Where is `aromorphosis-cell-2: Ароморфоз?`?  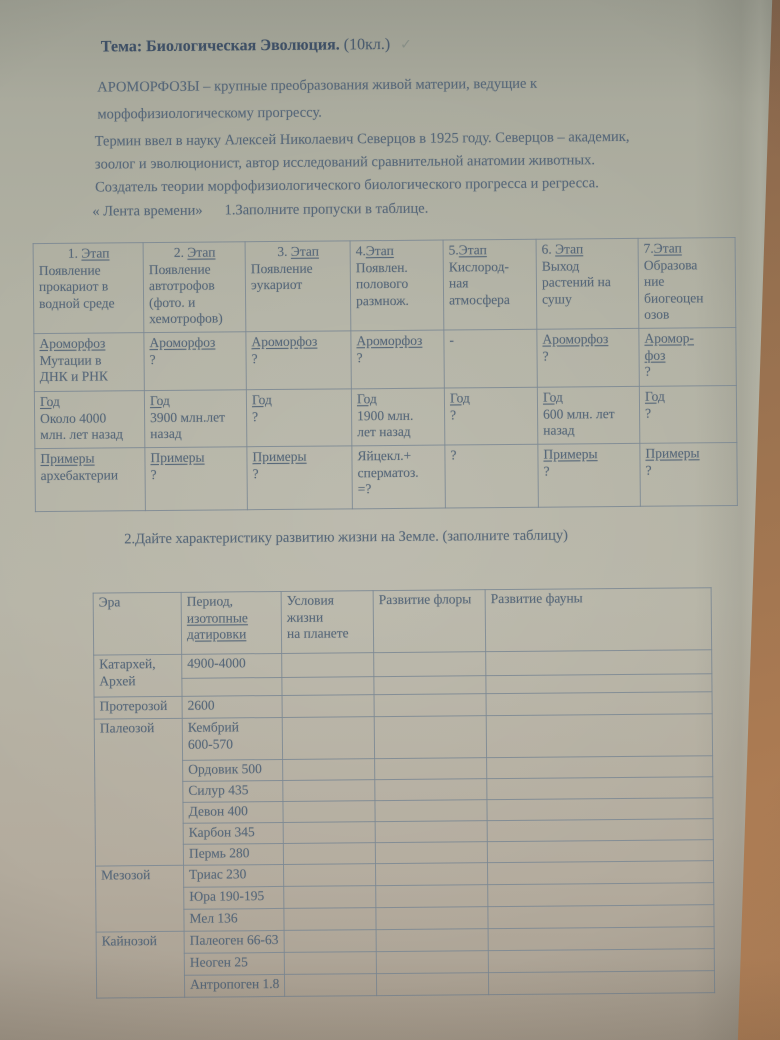
aromorphosis-cell-2: Ароморфоз? is located at coordinates (195, 361).